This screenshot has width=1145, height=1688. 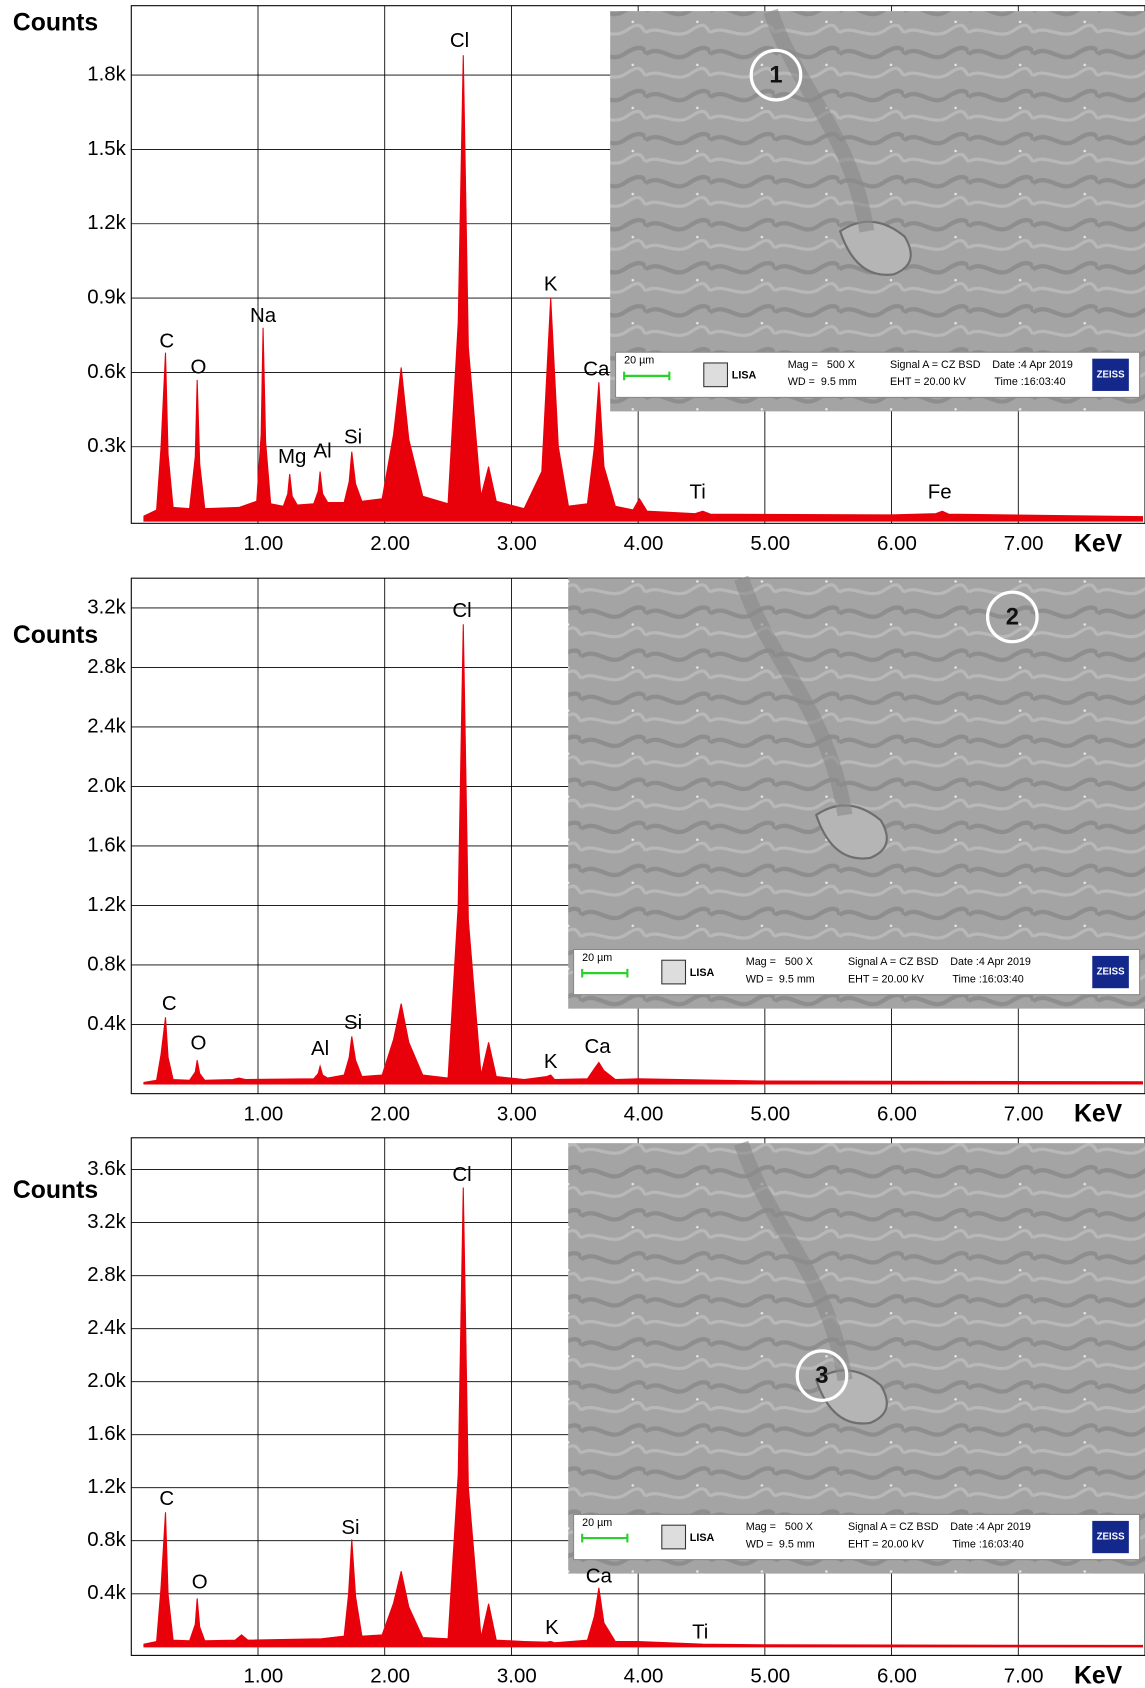 I want to click on x-tick-label: 1.00, so click(x=263, y=543).